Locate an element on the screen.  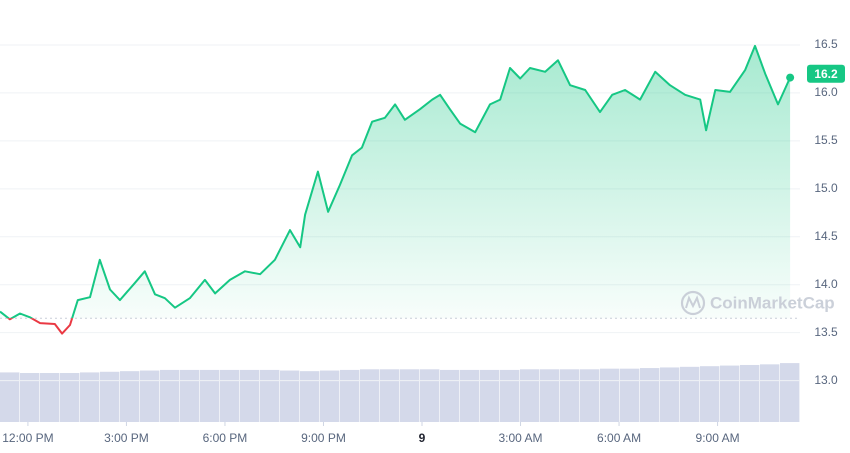
y-tick-label: 13.5 is located at coordinates (826, 332).